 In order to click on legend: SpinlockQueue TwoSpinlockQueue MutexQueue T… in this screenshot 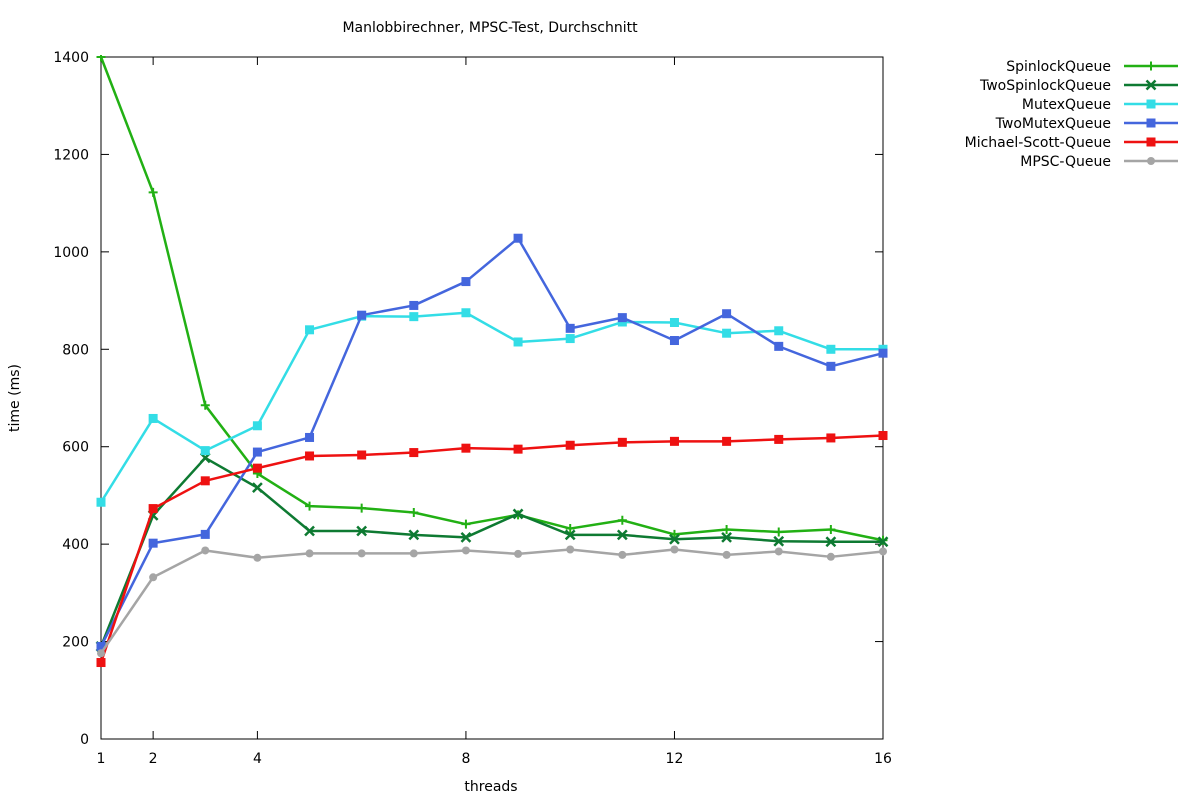, I will do `click(1071, 114)`.